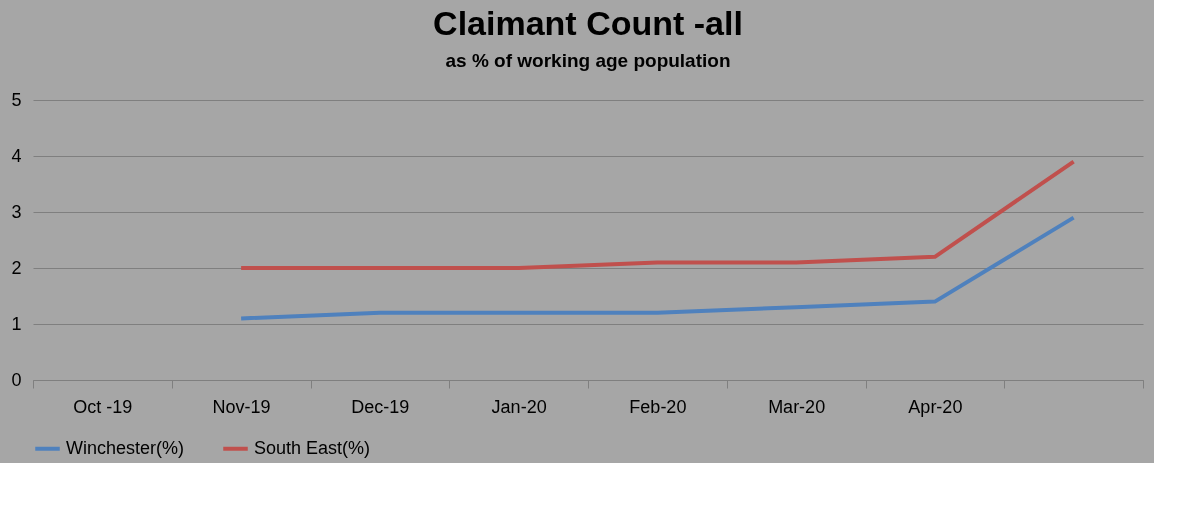 This screenshot has height=518, width=1194. Describe the element at coordinates (797, 406) in the screenshot. I see `x-tick-label: Mar-20` at that location.